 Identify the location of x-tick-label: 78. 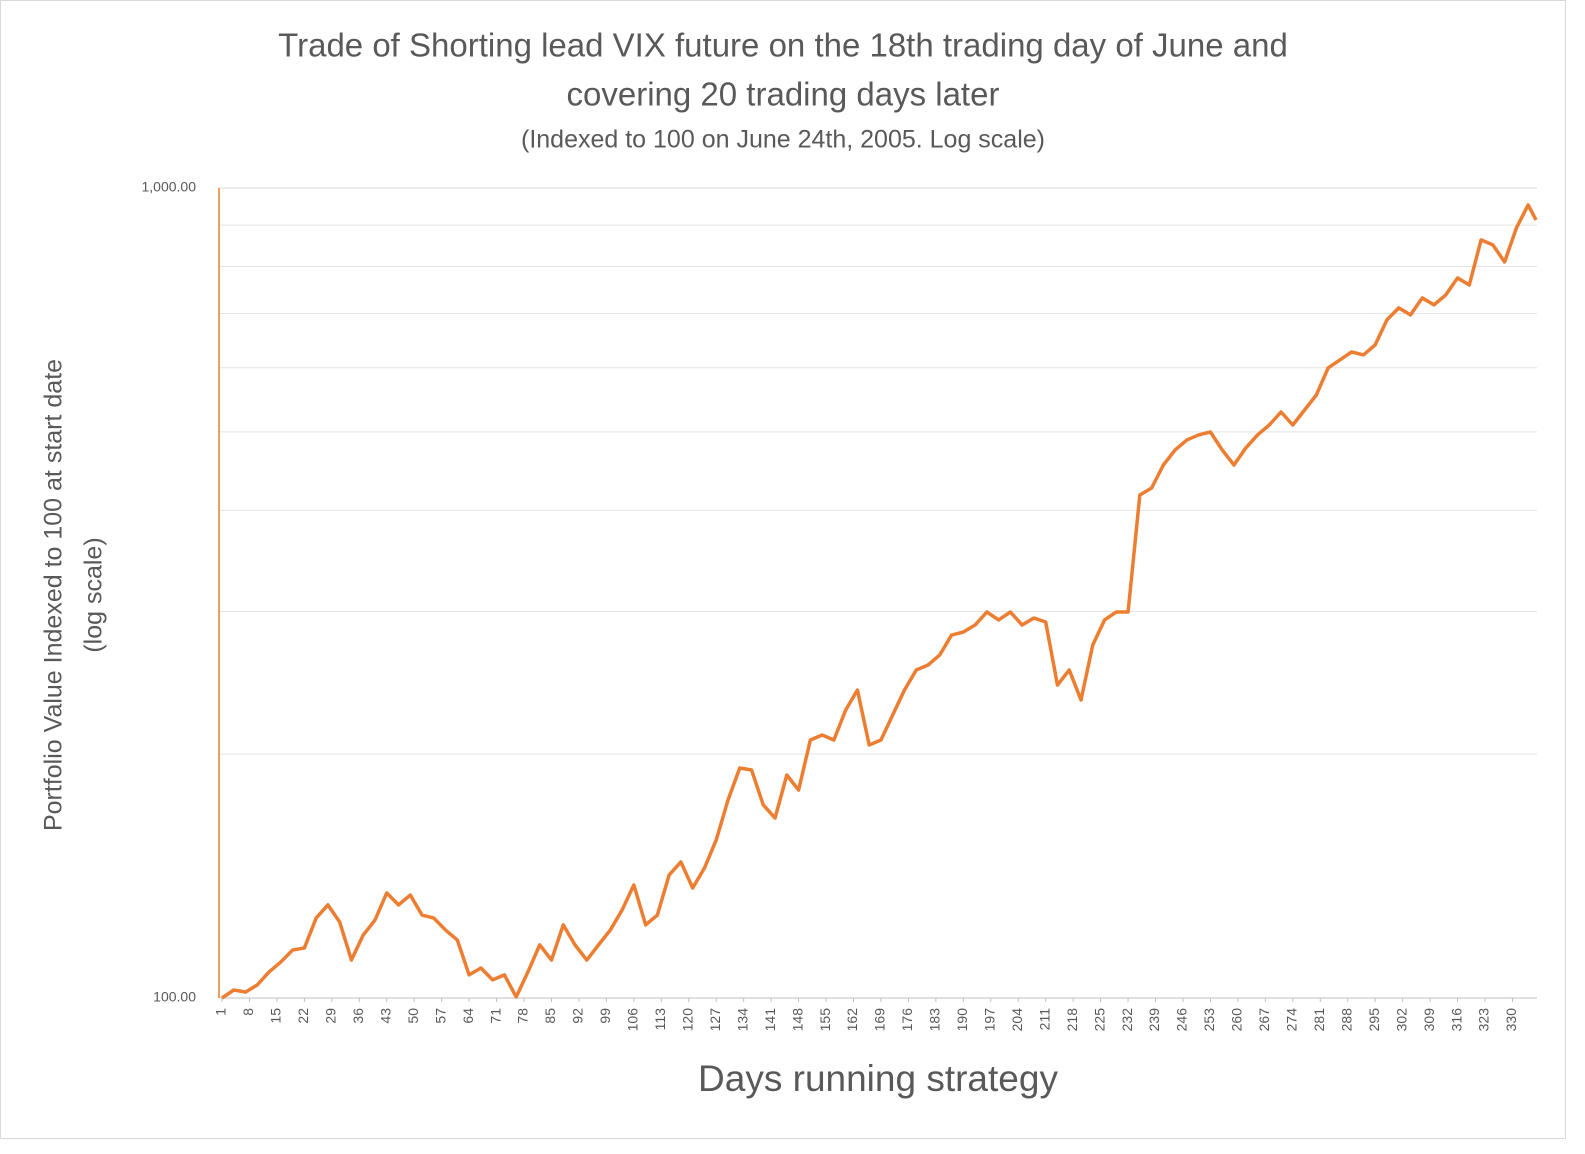
(523, 1016).